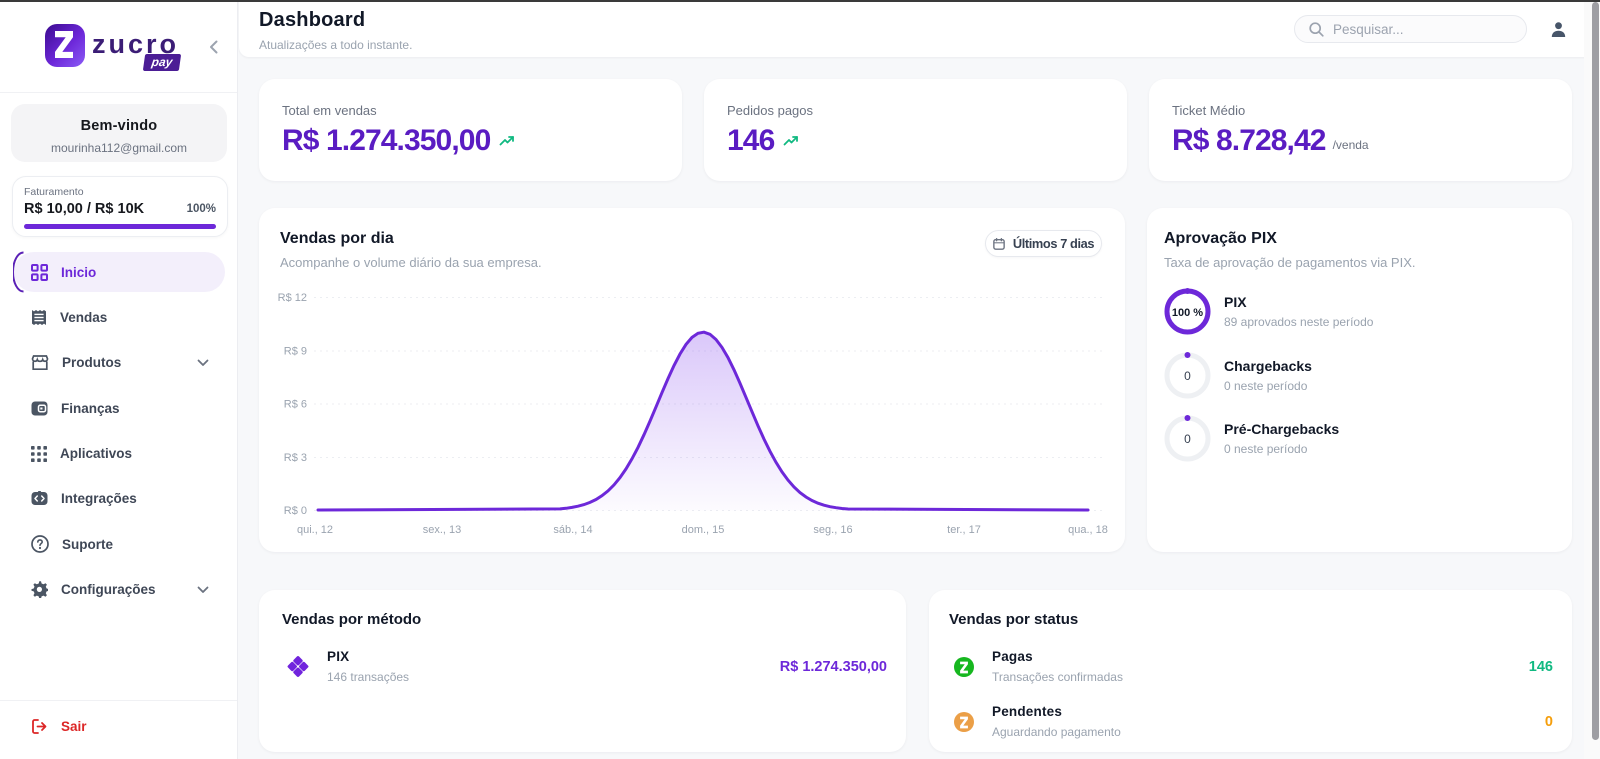 The height and width of the screenshot is (759, 1600). I want to click on svg-text: 100 %, so click(1187, 313).